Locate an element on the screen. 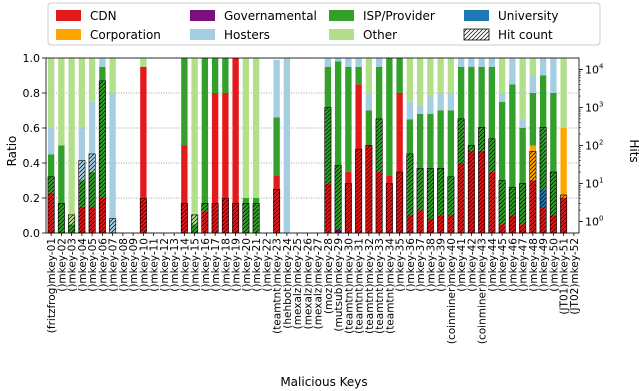 This screenshot has height=391, width=639. y-tick-label: 0.6 is located at coordinates (32, 128).